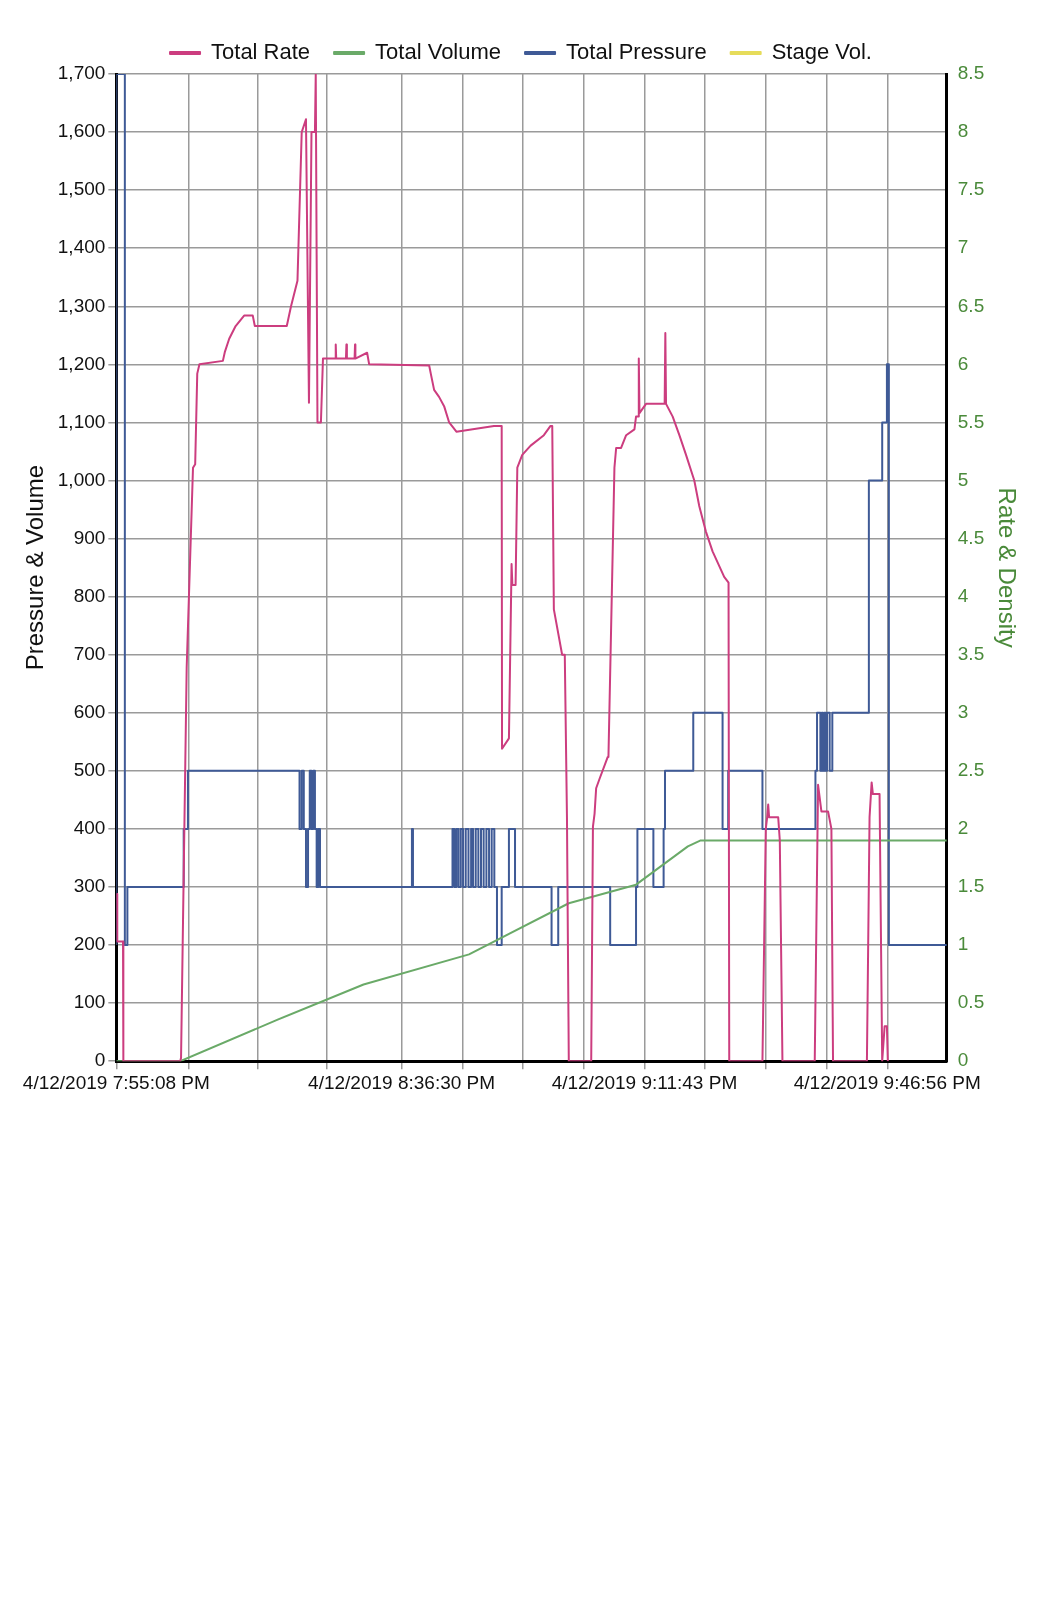  What do you see at coordinates (89, 712) in the screenshot?
I see `y-tick-label: 600` at bounding box center [89, 712].